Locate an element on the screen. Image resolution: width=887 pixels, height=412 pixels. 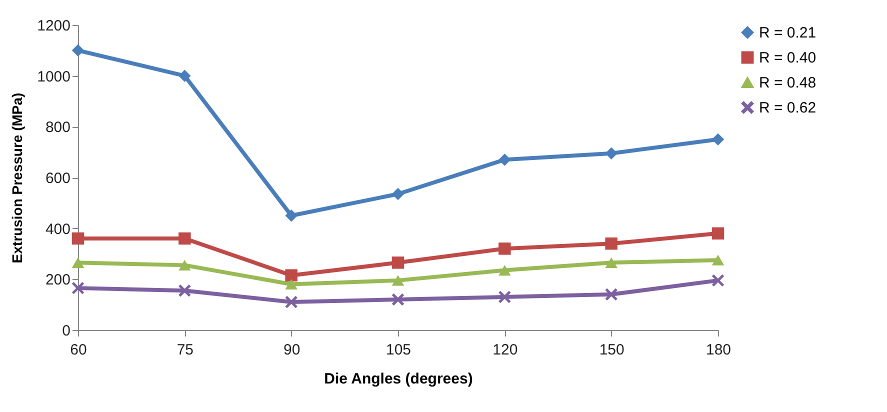
legend-label: R = 0.48 is located at coordinates (787, 83).